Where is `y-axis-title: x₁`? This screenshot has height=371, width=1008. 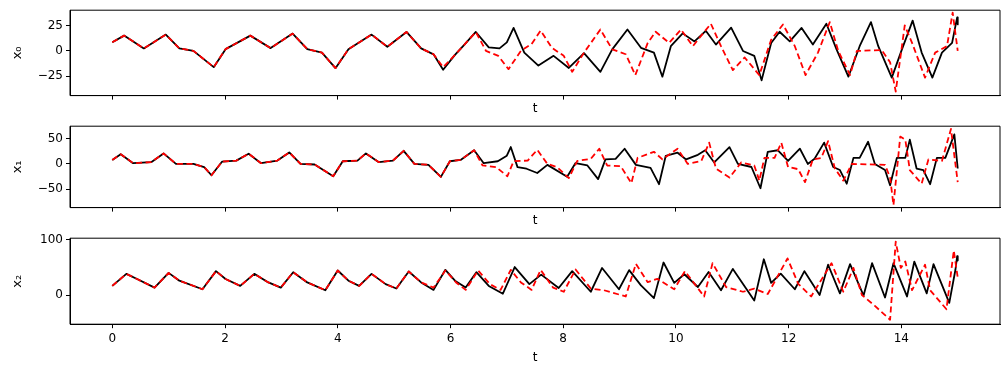
y-axis-title: x₁ is located at coordinates (17, 167).